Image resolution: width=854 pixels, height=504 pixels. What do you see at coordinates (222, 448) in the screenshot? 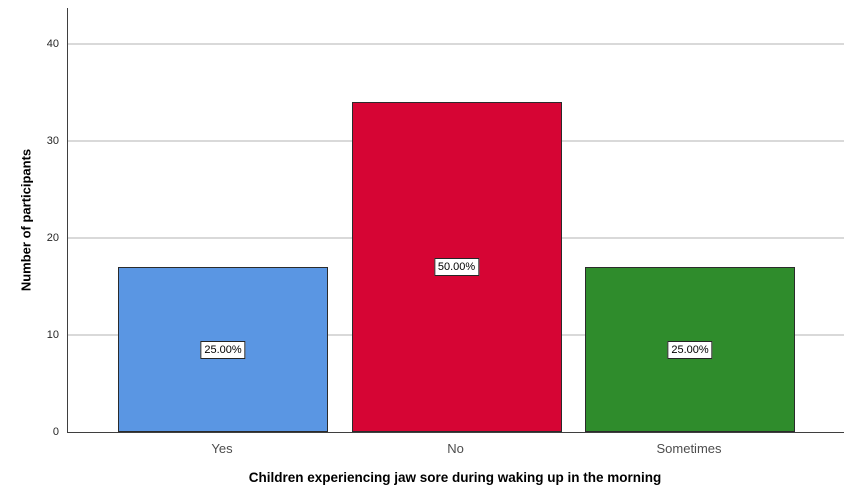
I see `x-tick-label-yes: Yes` at bounding box center [222, 448].